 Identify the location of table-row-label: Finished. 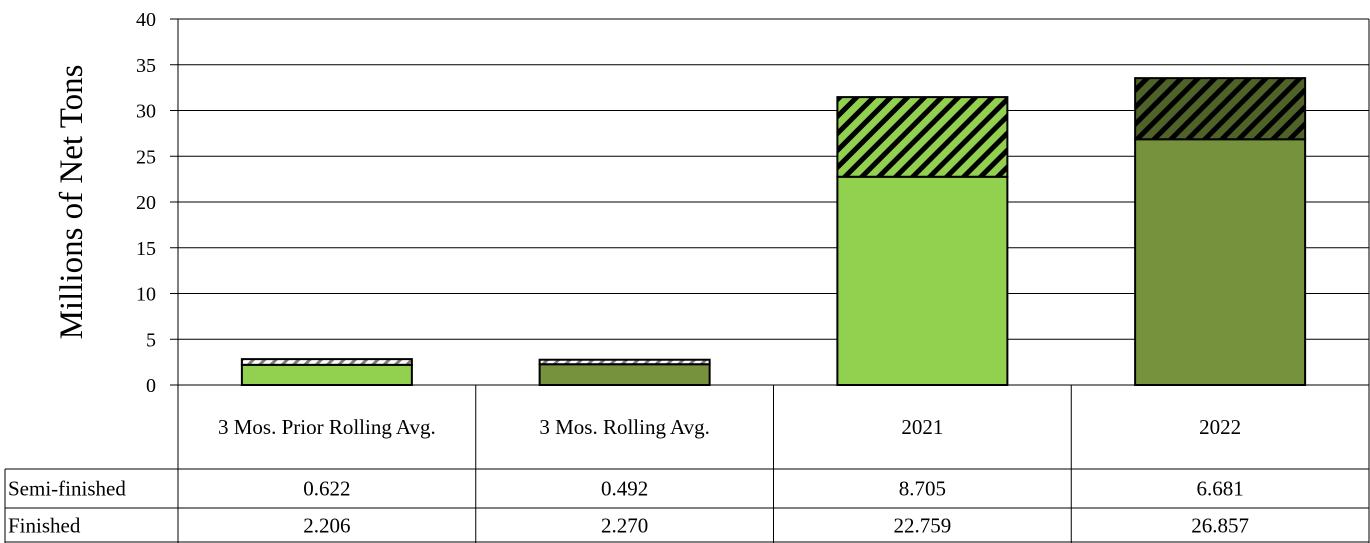
(44, 526).